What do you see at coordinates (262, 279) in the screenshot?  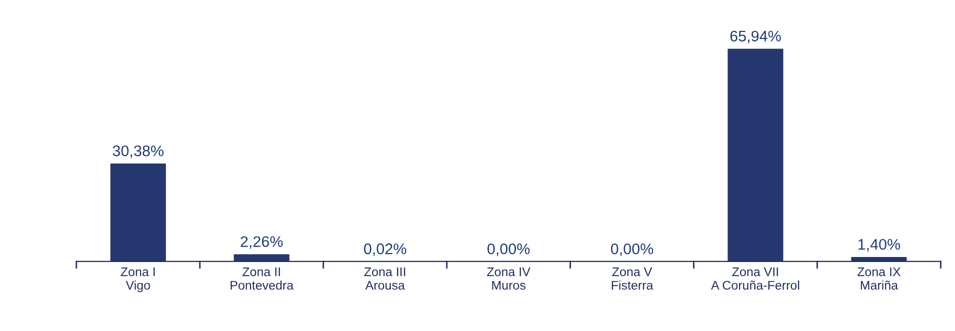 I see `x-tick-label: Zona II Pontevedra` at bounding box center [262, 279].